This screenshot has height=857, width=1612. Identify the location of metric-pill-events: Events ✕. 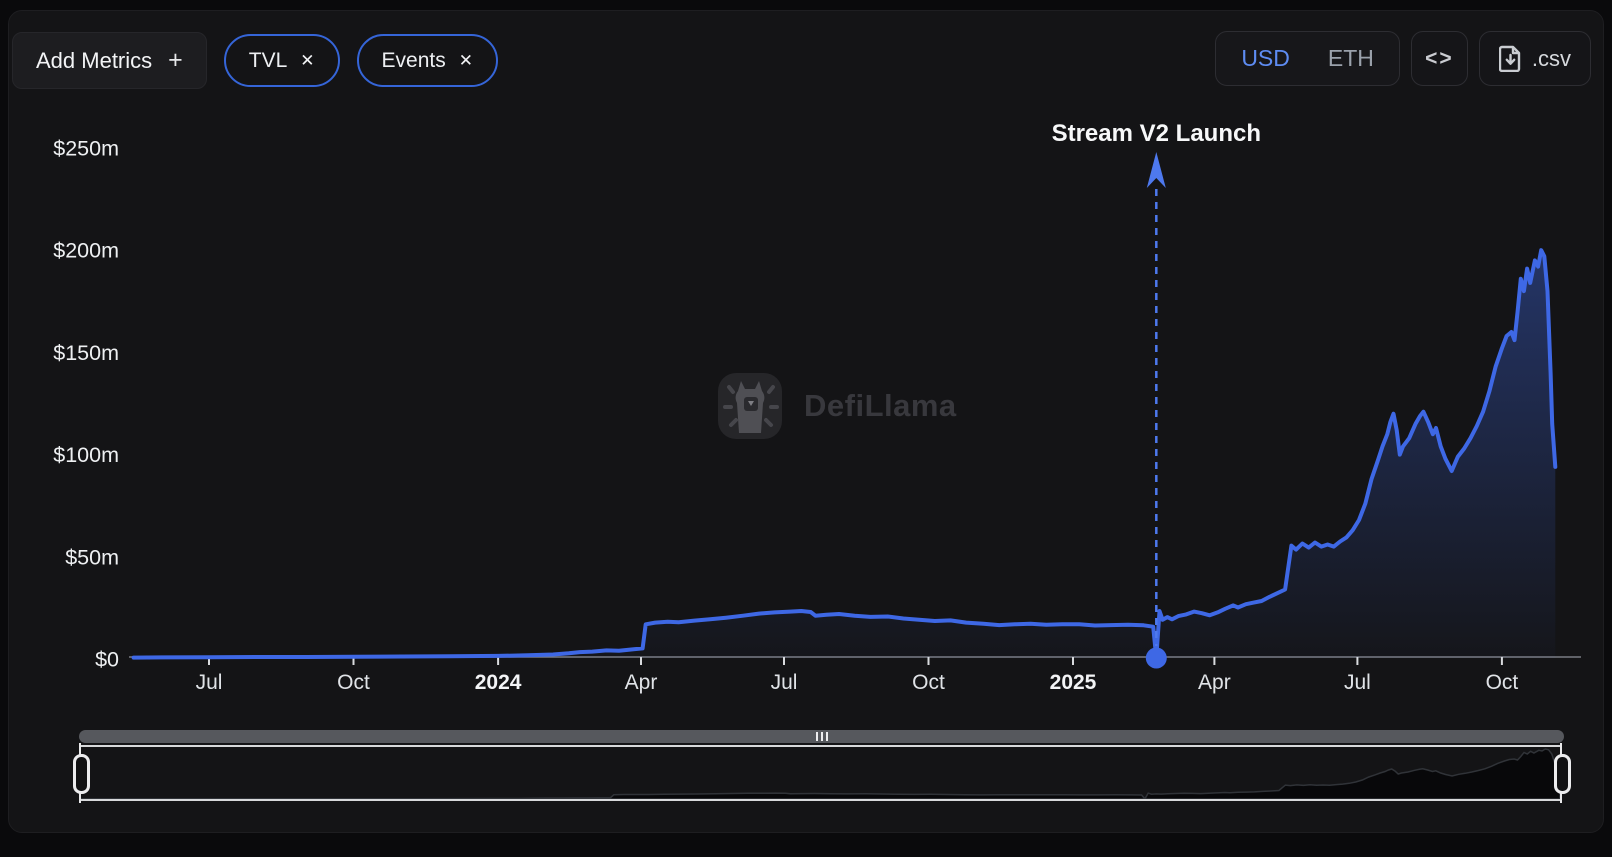
(427, 60).